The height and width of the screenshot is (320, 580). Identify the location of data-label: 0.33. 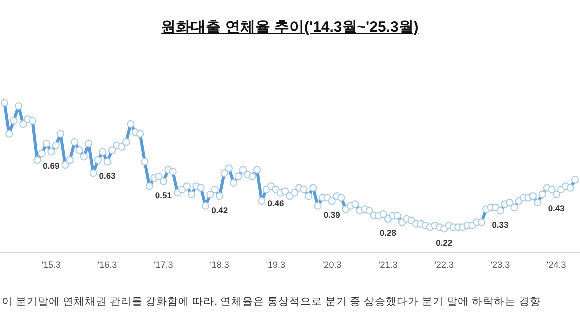
(501, 225).